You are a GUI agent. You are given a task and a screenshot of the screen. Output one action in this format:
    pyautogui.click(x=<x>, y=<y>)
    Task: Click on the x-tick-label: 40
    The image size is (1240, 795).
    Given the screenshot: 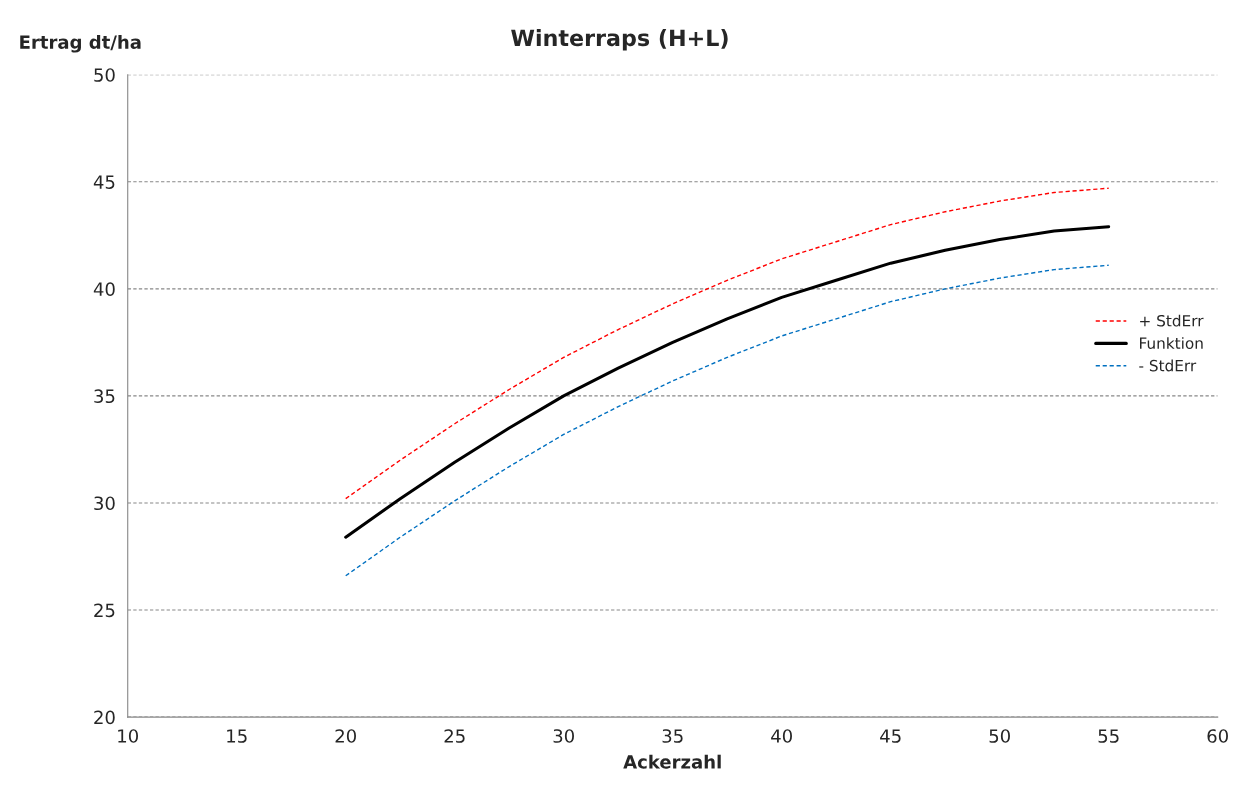 What is the action you would take?
    pyautogui.click(x=781, y=736)
    